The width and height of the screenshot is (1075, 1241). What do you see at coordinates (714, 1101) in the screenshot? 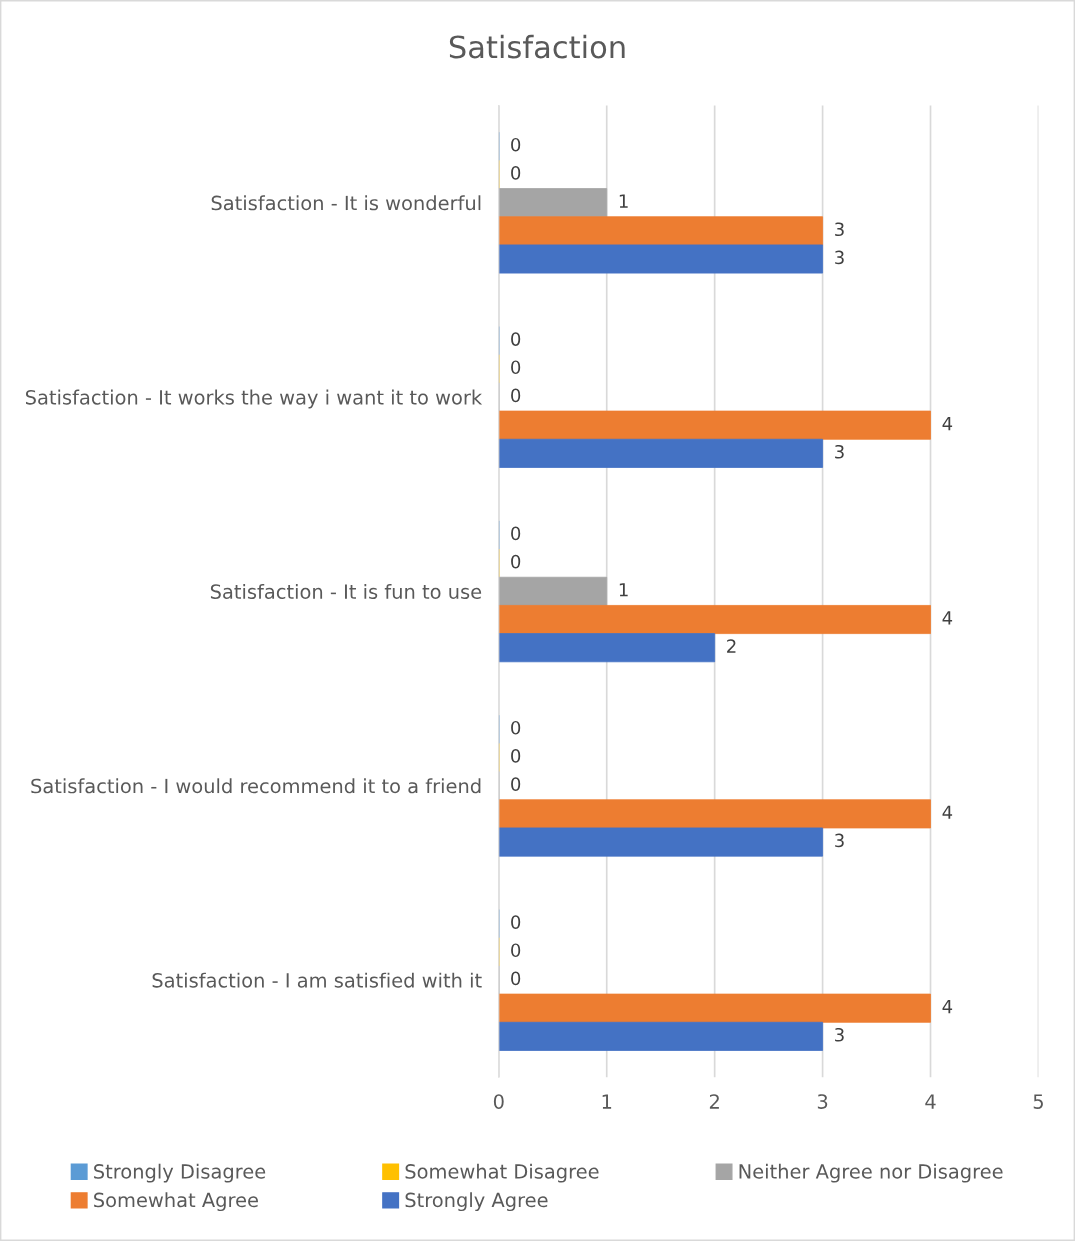
I see `x-tick-label: 2` at bounding box center [714, 1101].